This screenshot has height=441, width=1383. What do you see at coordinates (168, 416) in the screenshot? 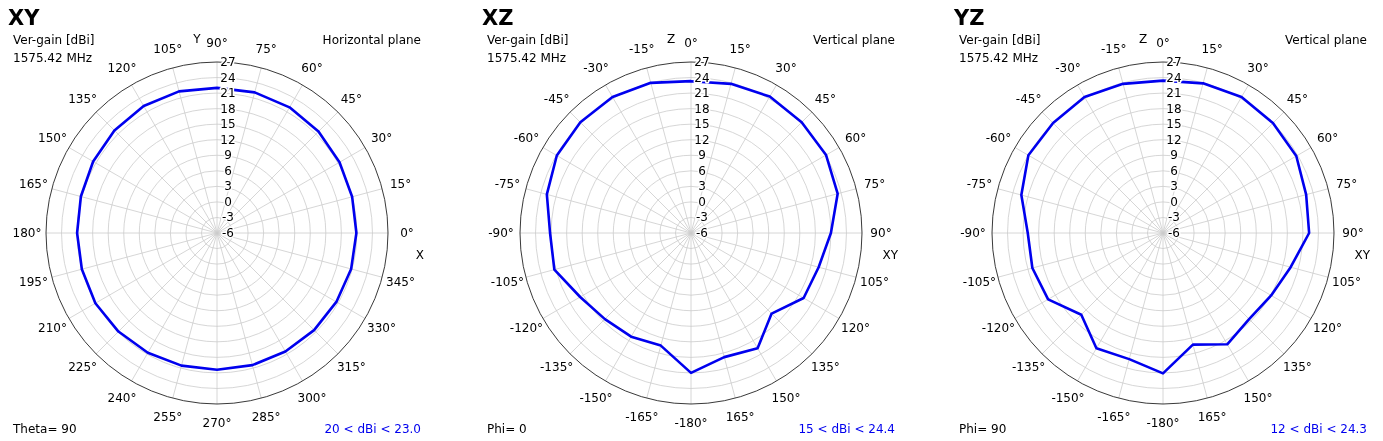
I see `spoke-label: 255°` at bounding box center [168, 416].